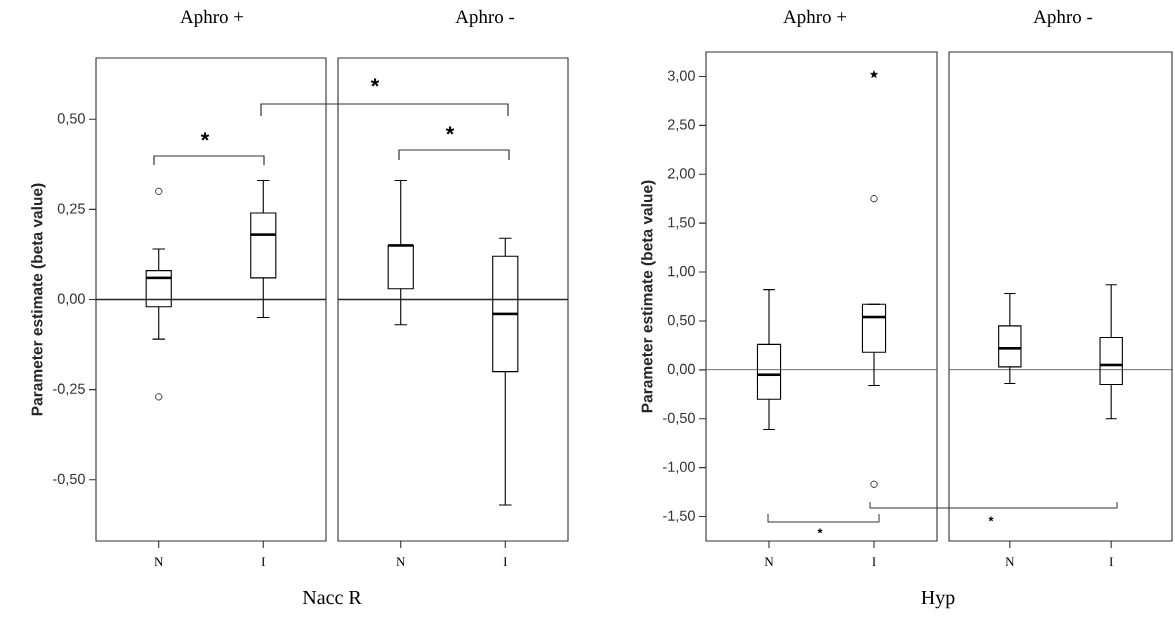  Describe the element at coordinates (71, 209) in the screenshot. I see `y-tick-label: 0,25` at that location.